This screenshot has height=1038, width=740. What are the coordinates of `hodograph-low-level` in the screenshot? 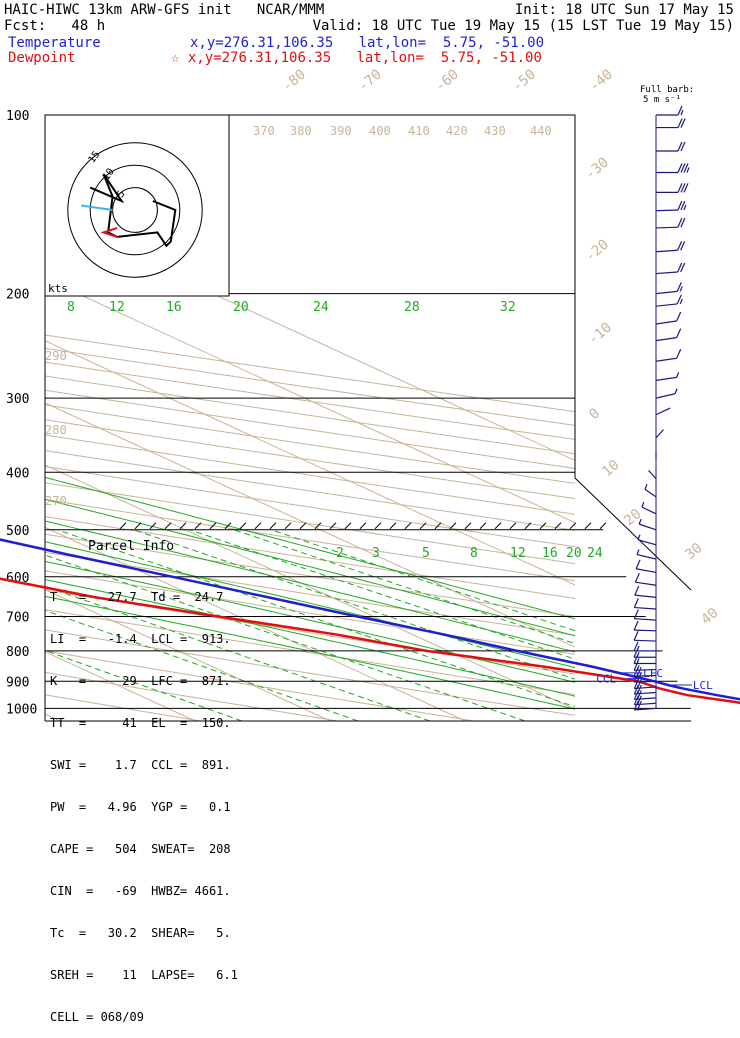 It's located at (97, 207).